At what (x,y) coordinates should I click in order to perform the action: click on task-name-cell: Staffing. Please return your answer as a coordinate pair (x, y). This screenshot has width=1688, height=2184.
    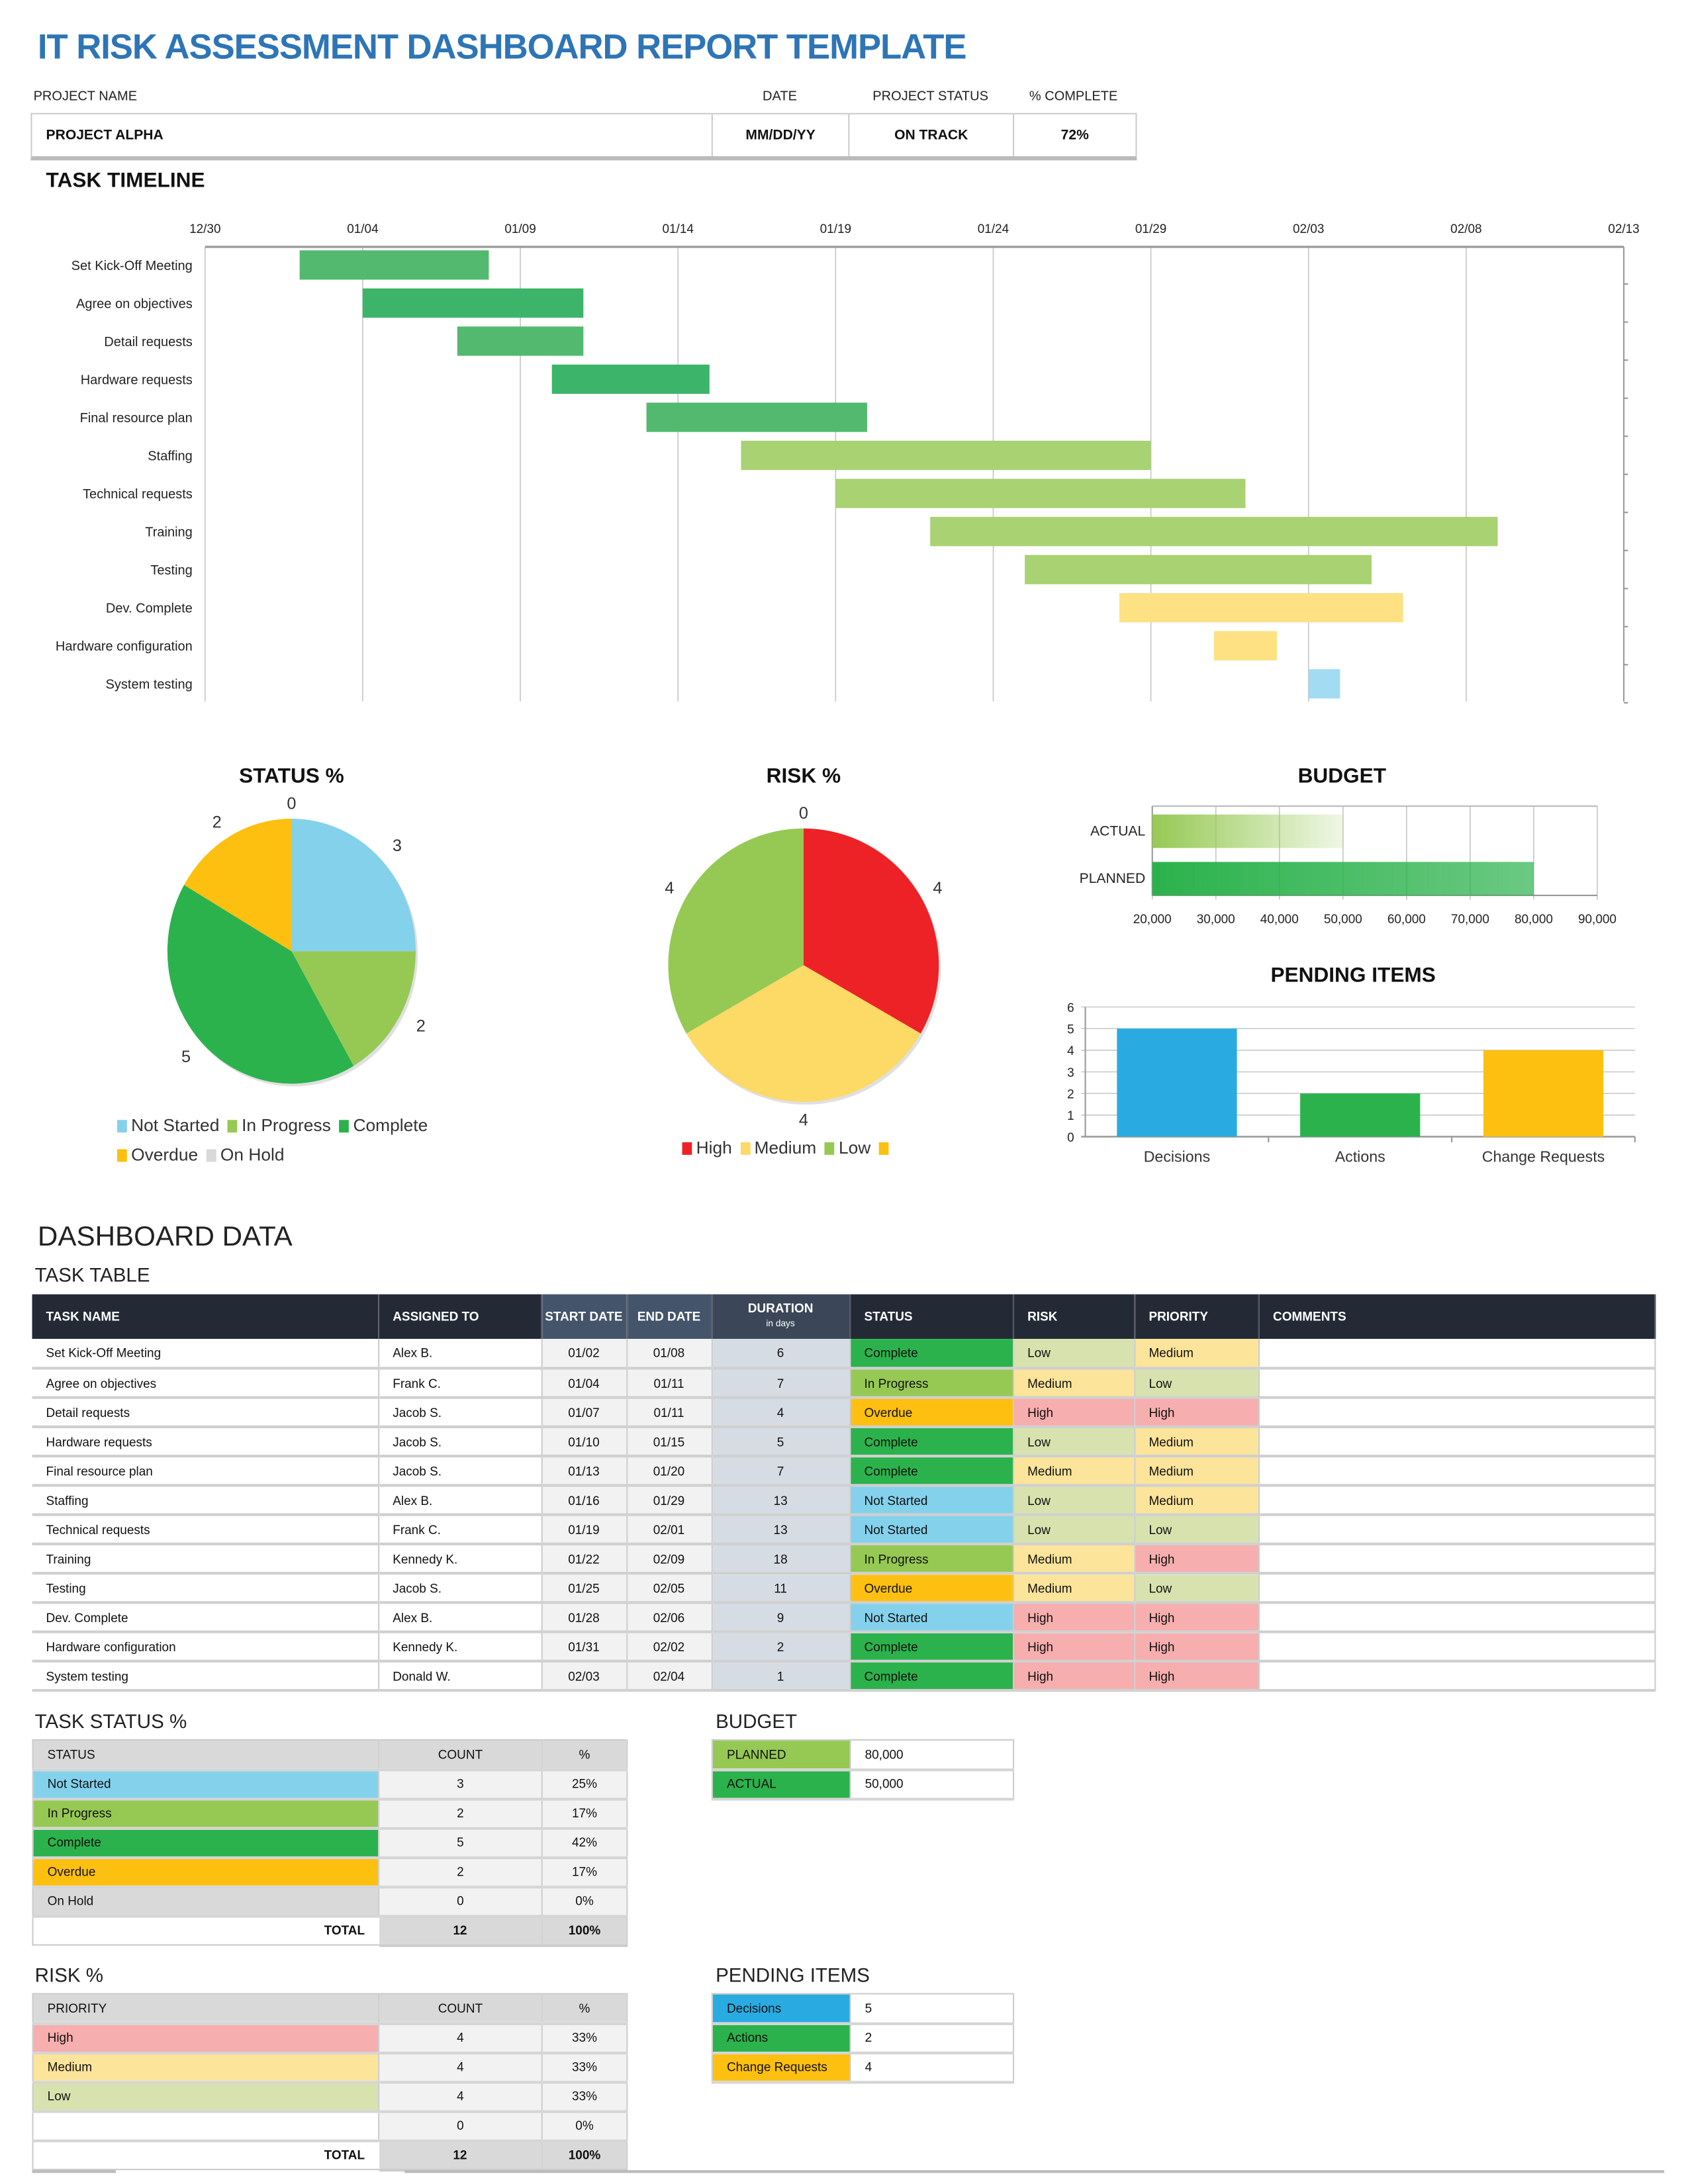
    Looking at the image, I should click on (205, 1501).